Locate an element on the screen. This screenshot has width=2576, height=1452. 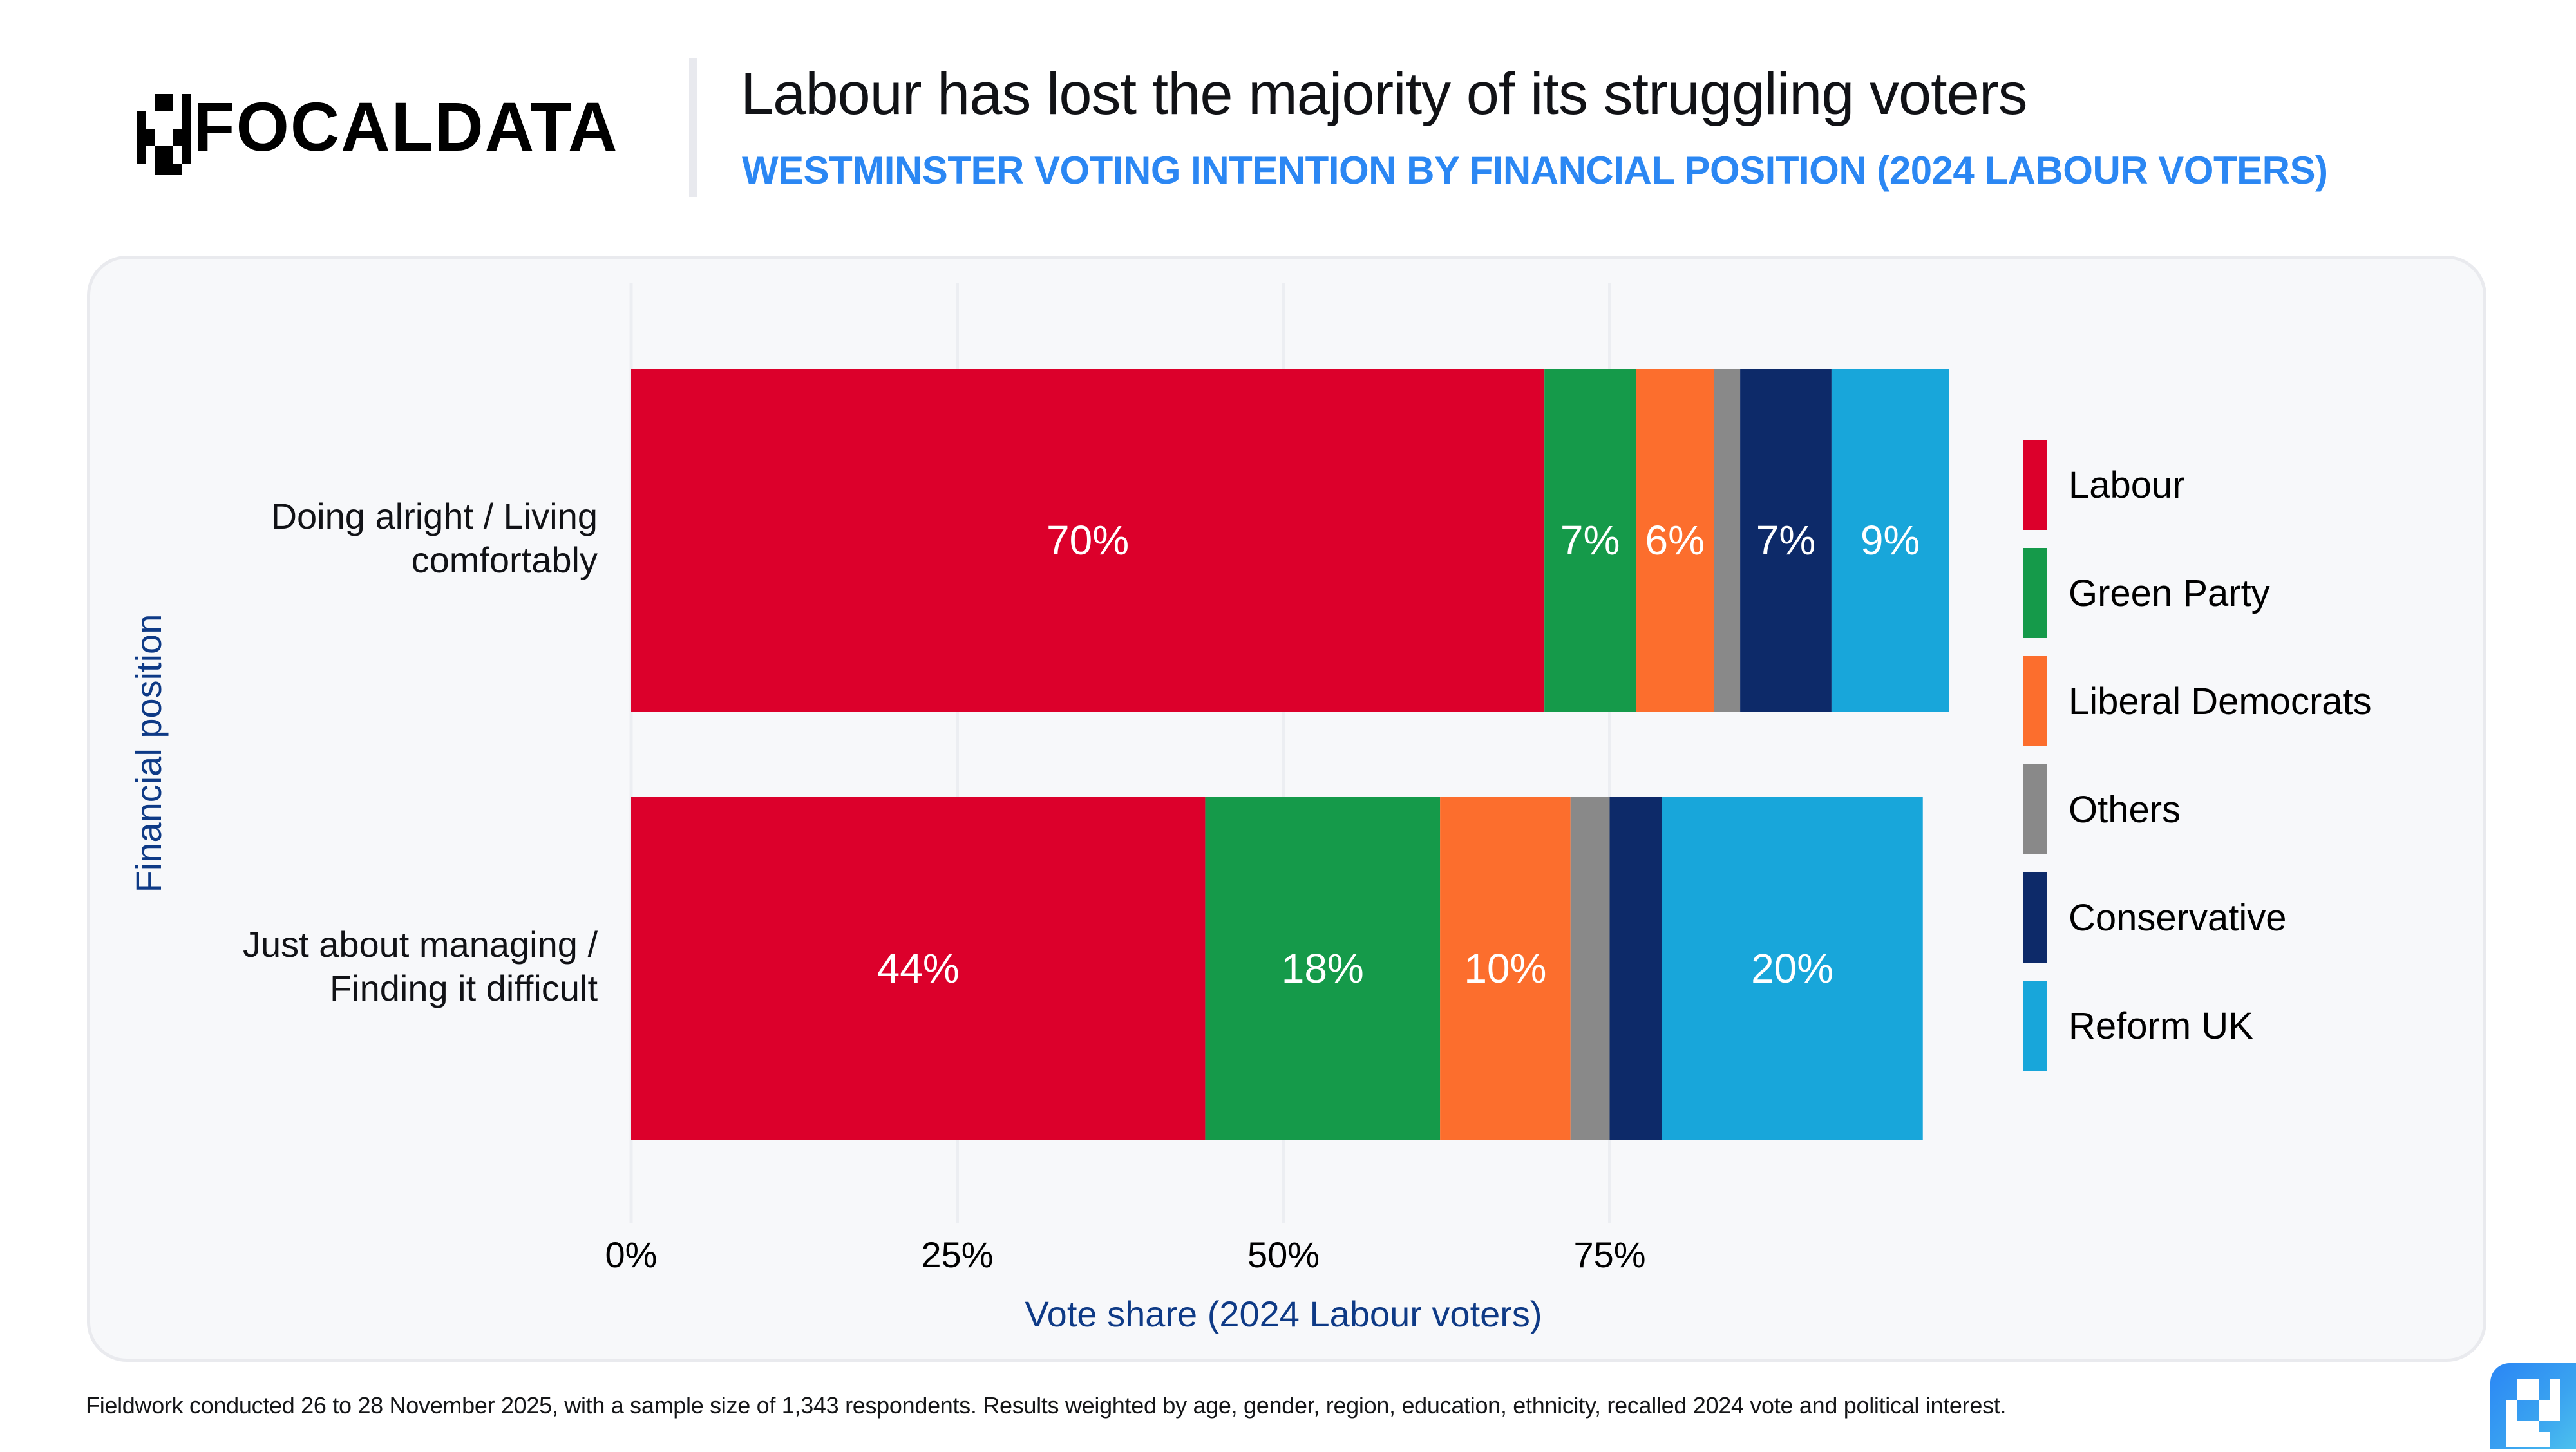
x-tick-label: 25% is located at coordinates (957, 1254).